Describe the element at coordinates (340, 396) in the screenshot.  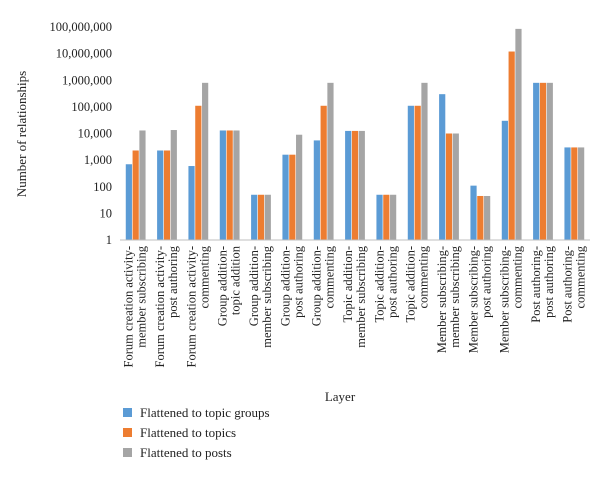
I see `x-axis-title: Layer` at that location.